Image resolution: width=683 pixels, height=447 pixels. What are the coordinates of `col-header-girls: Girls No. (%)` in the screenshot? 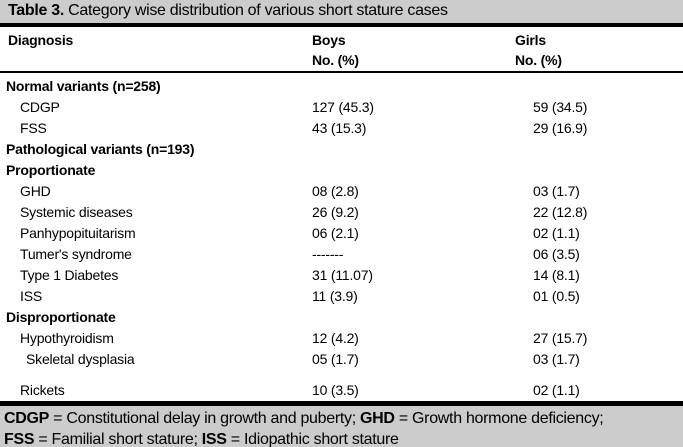 It's located at (599, 50).